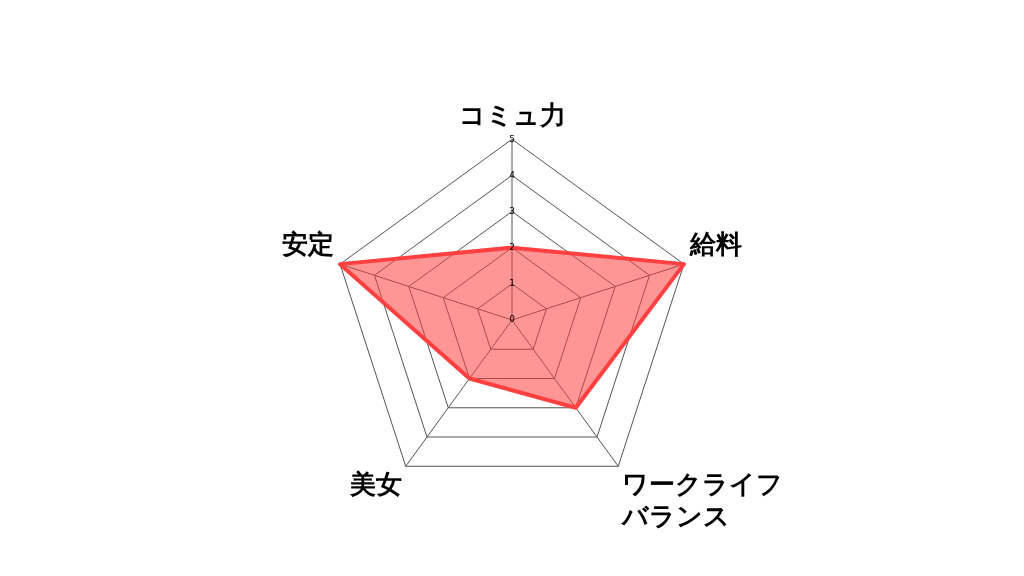 This screenshot has height=576, width=1024. Describe the element at coordinates (512, 247) in the screenshot. I see `y-tick-label: 2` at that location.